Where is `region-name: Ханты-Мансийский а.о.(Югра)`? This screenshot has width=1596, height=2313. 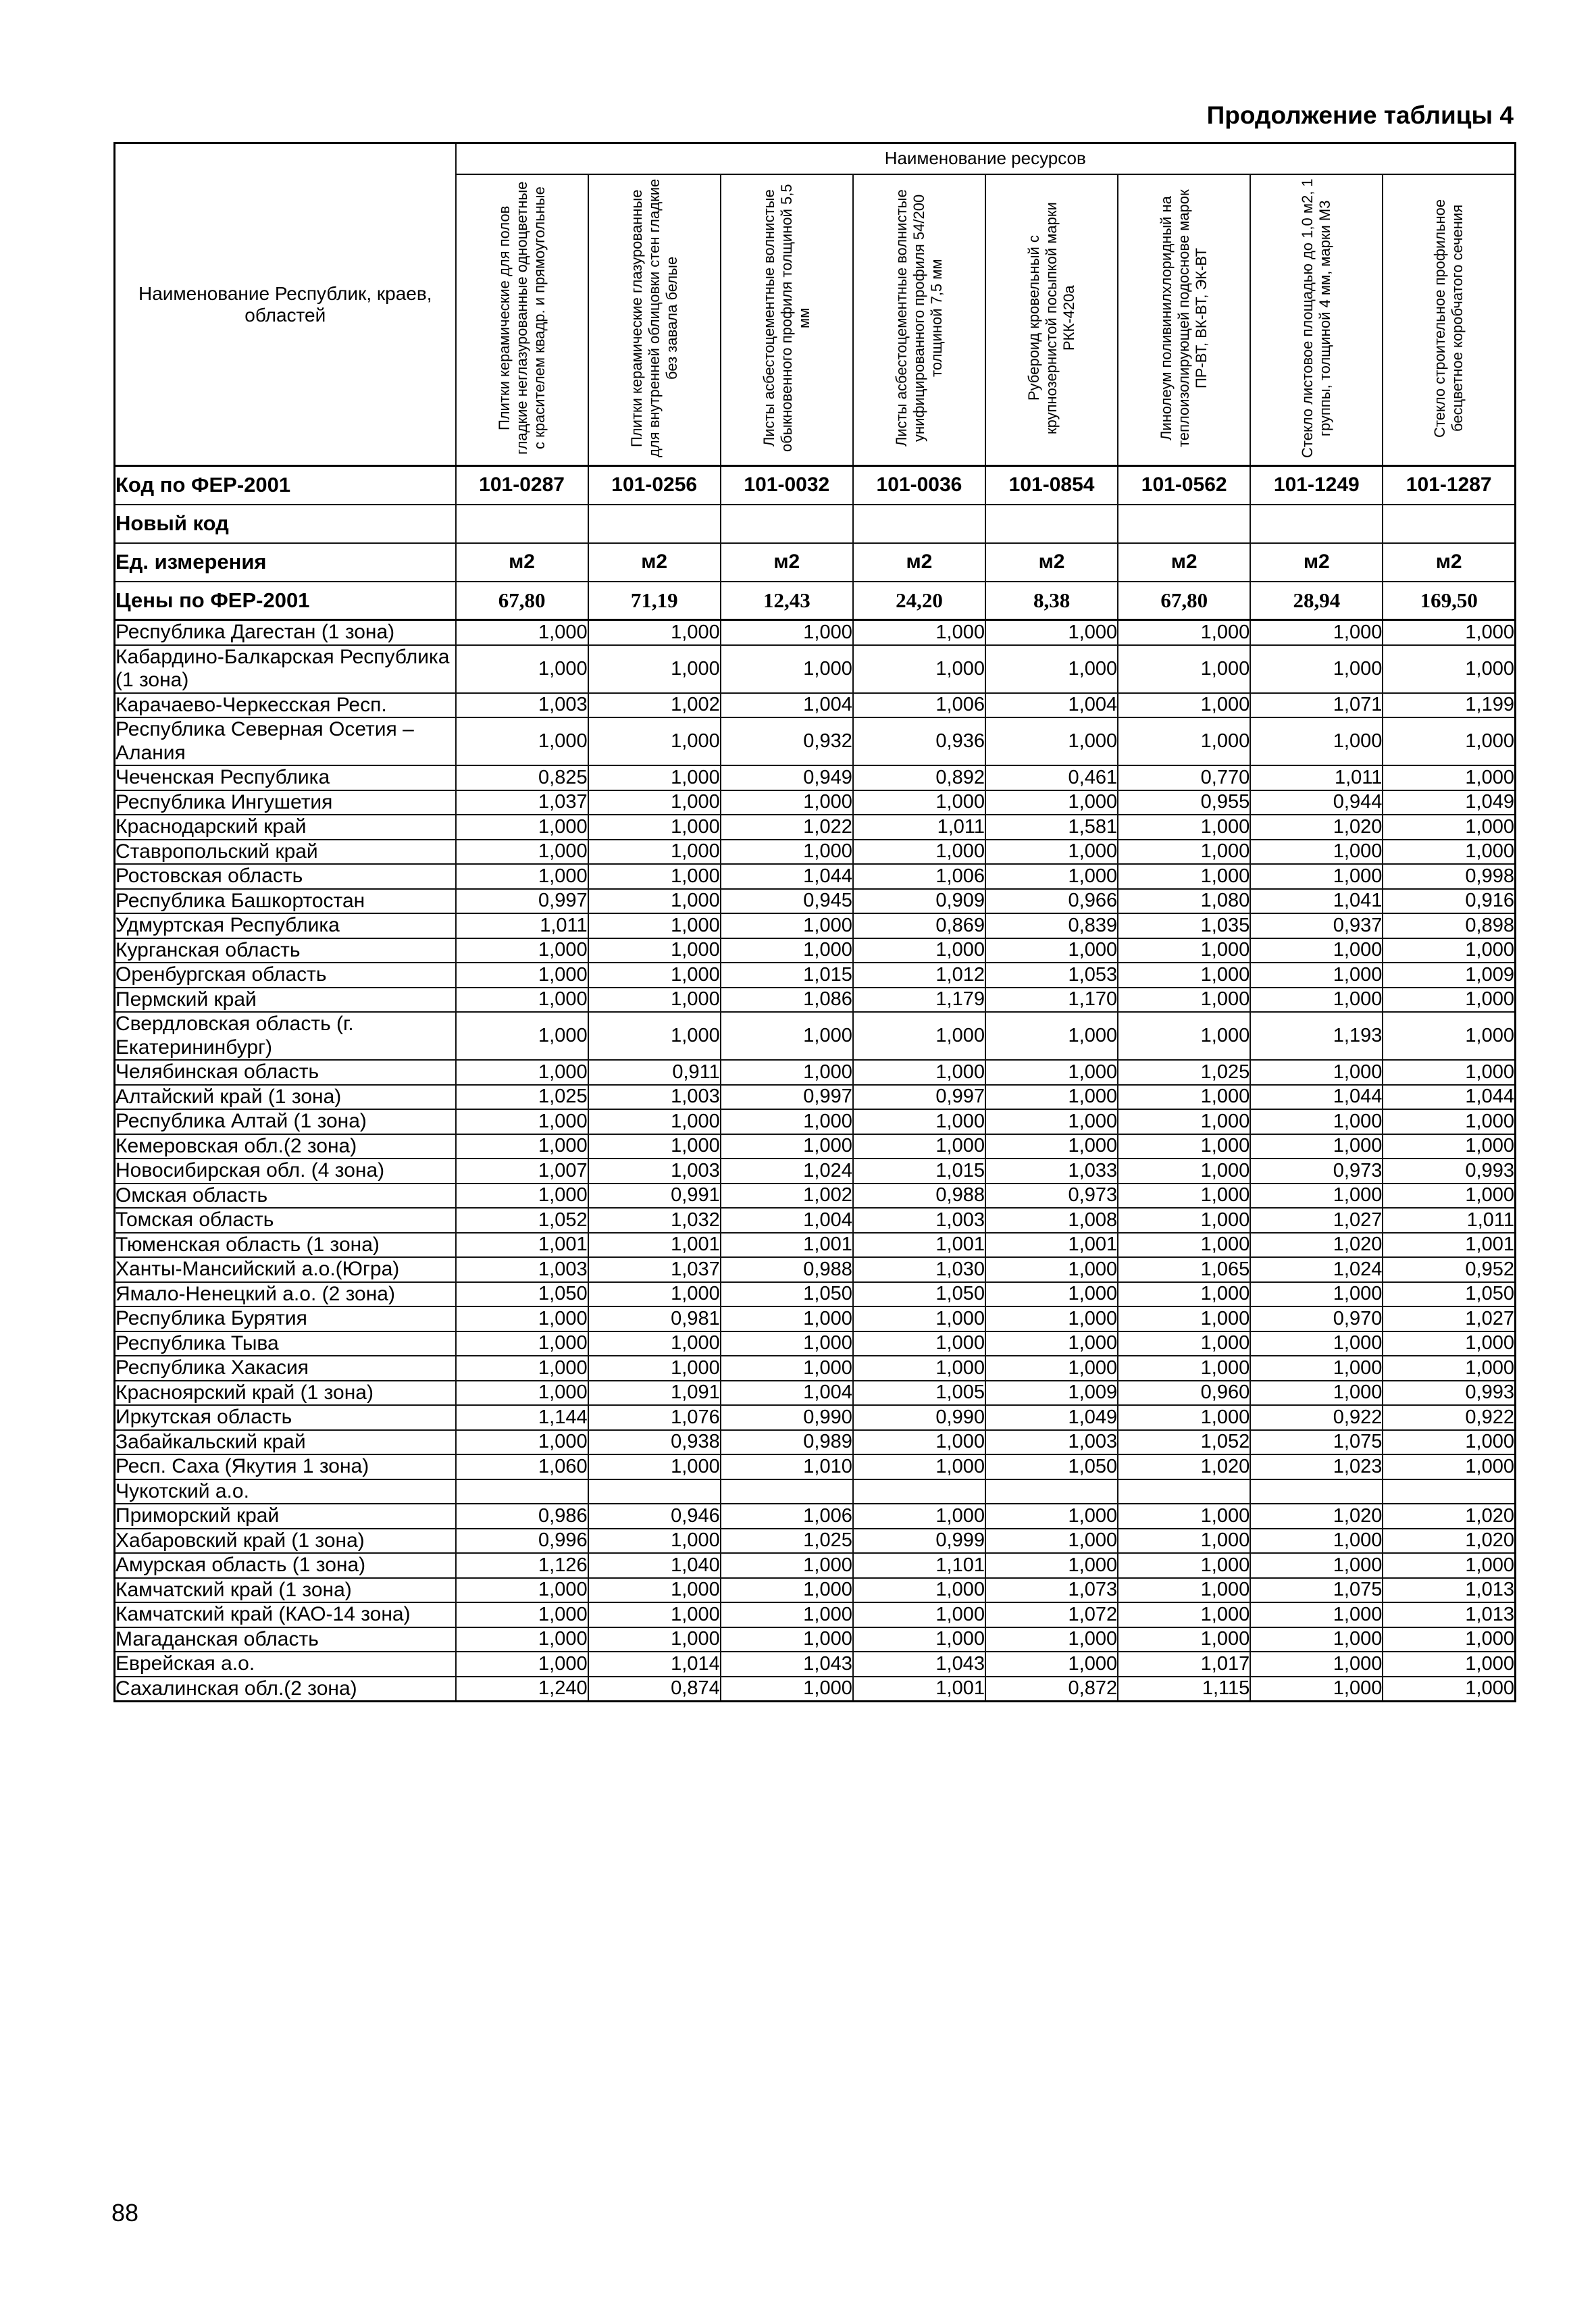 region-name: Ханты-Мансийский а.о.(Югра) is located at coordinates (285, 1269).